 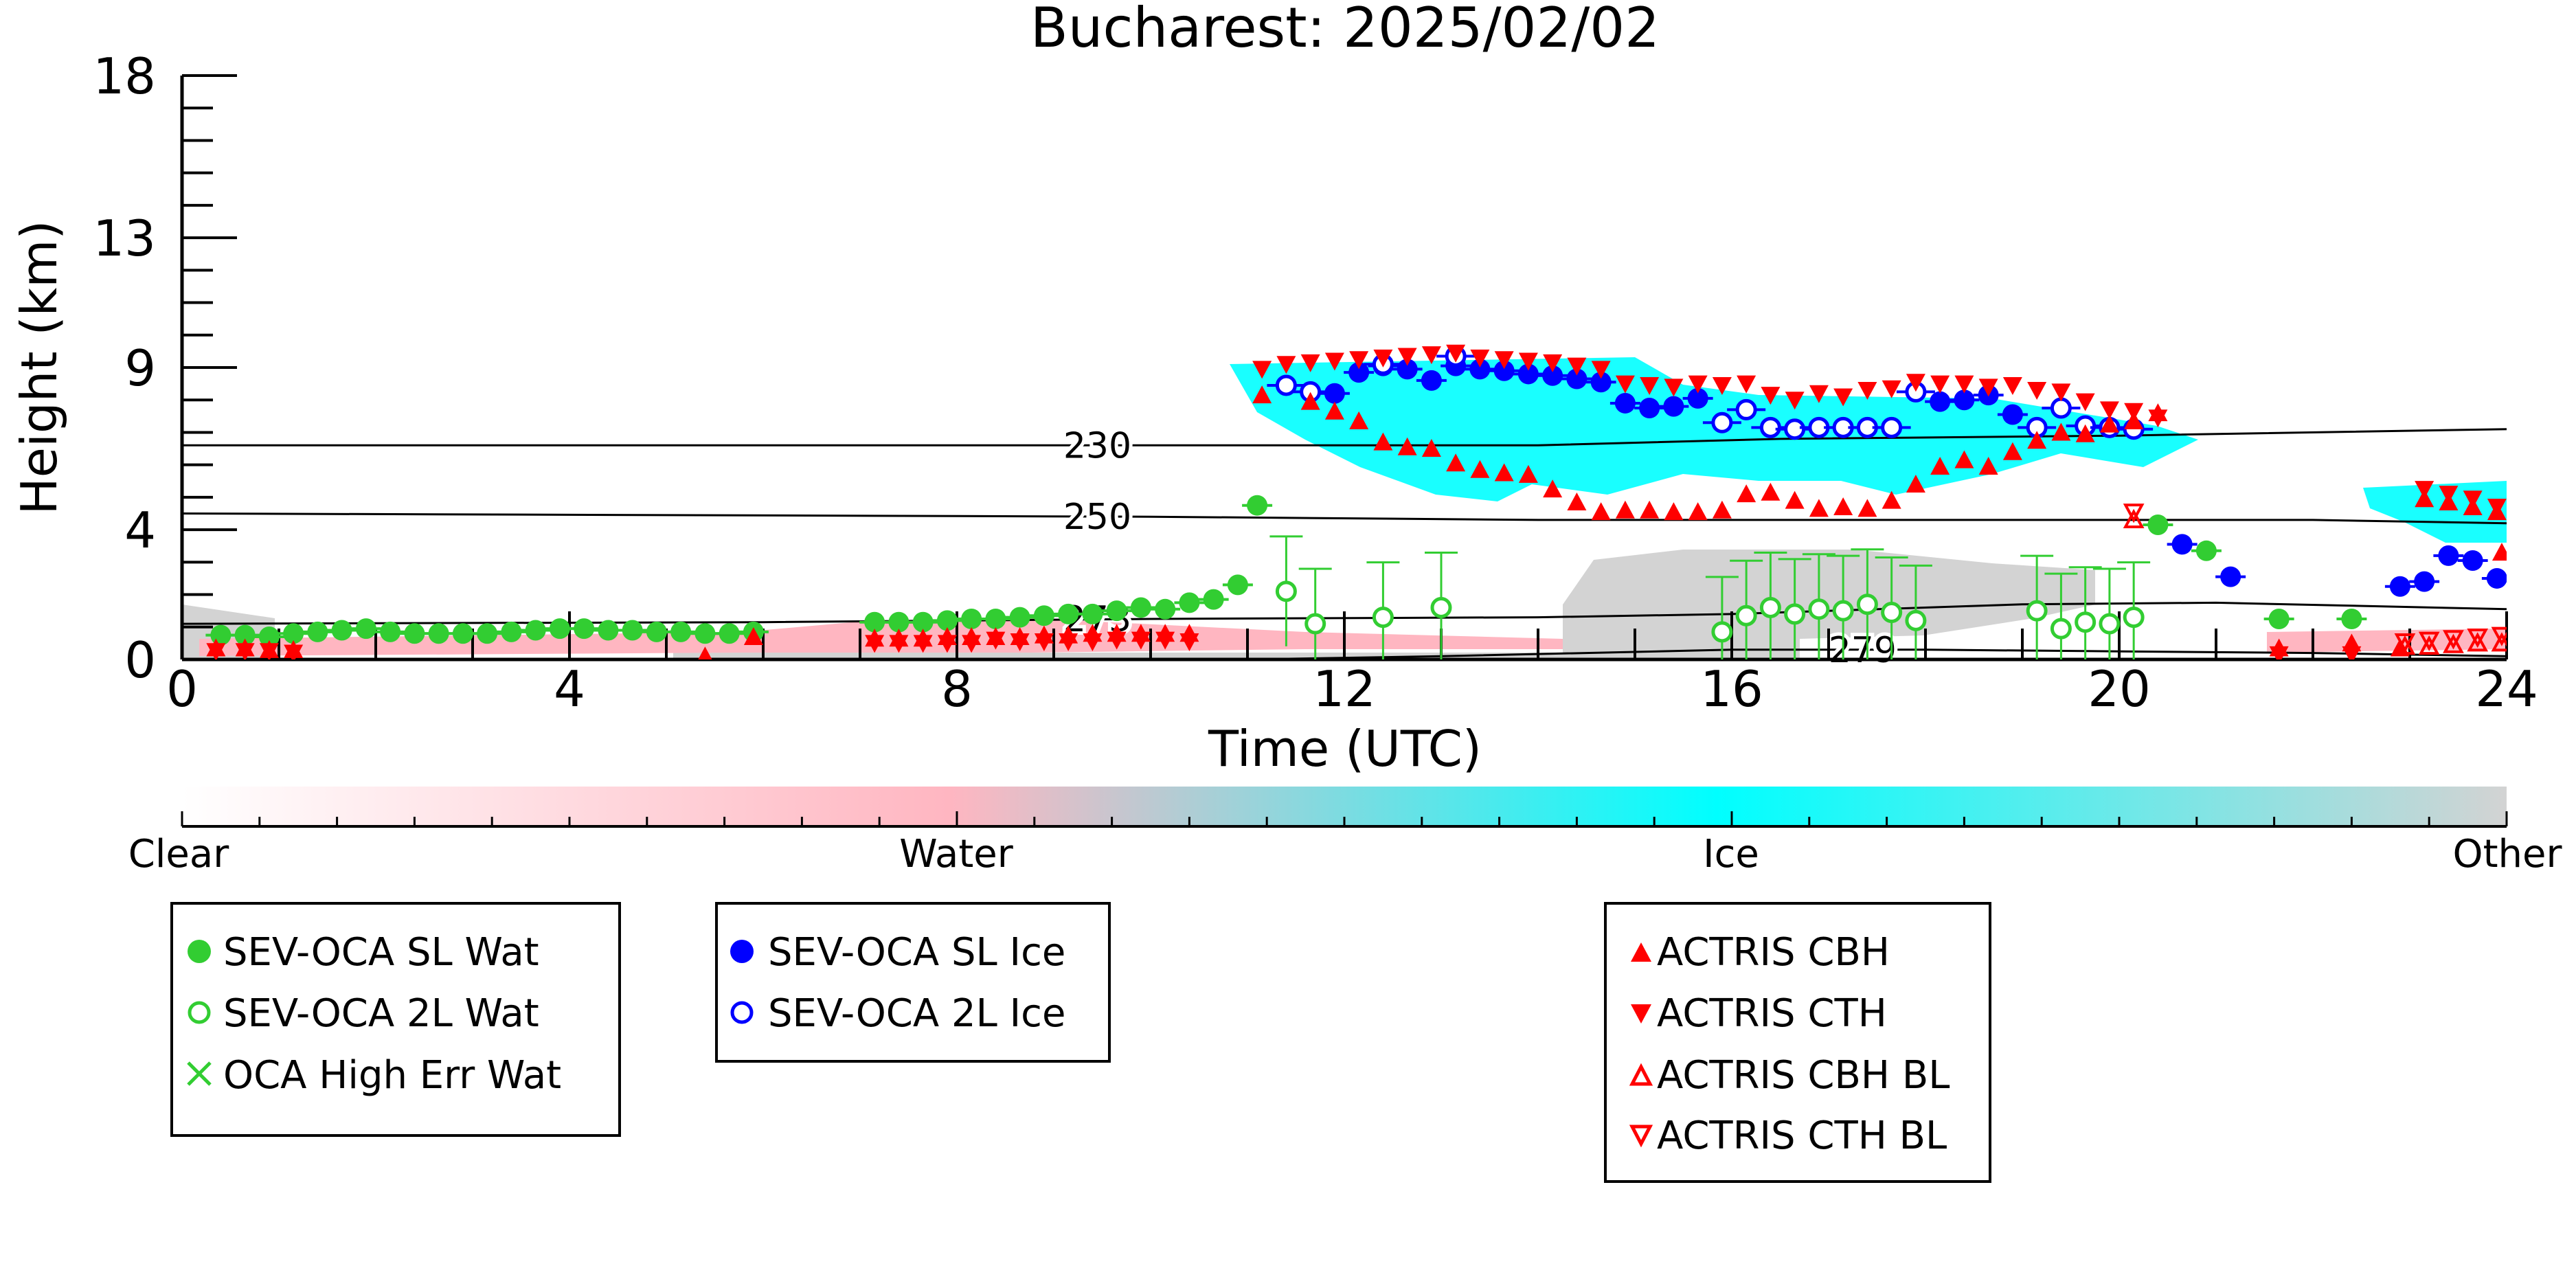 I want to click on x-tick-label: 20, so click(x=2119, y=689).